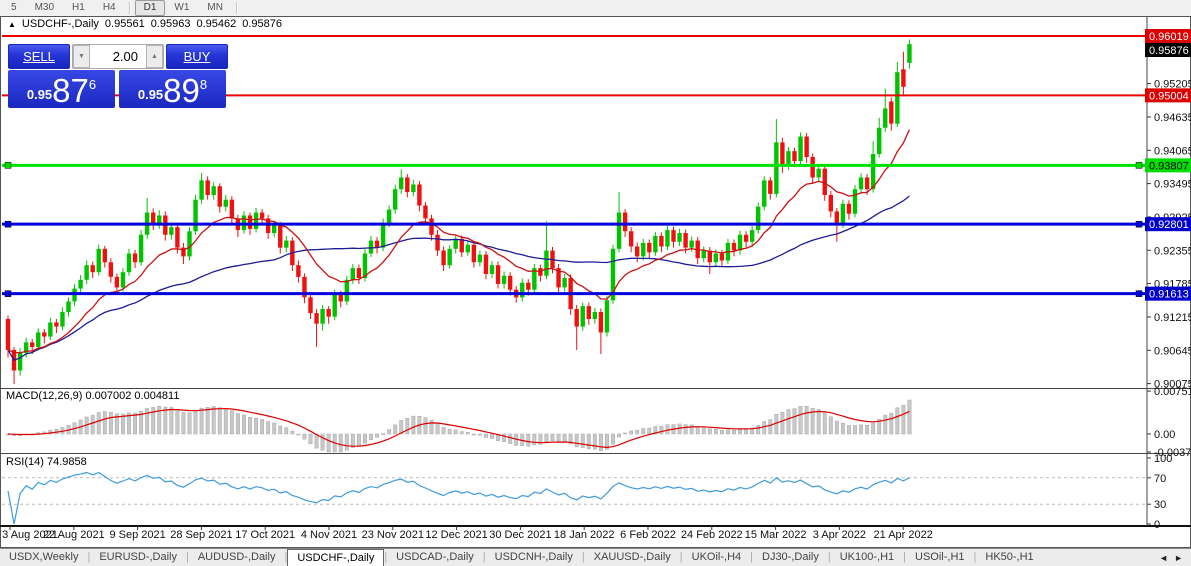  Describe the element at coordinates (137, 535) in the screenshot. I see `date-axis-tick: 9 Sep 2021` at that location.